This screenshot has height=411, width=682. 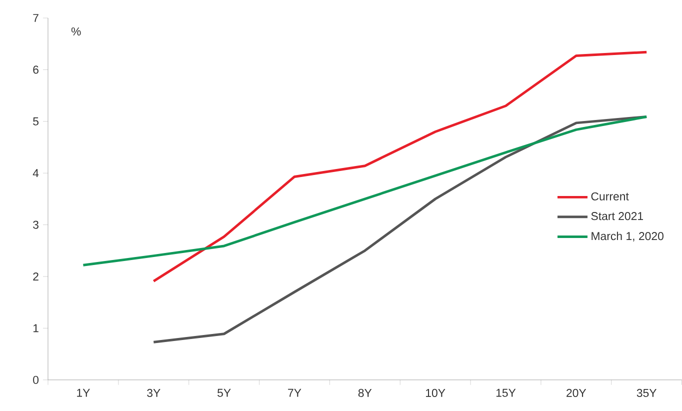 I want to click on legend-label: Start 2021, so click(x=617, y=216).